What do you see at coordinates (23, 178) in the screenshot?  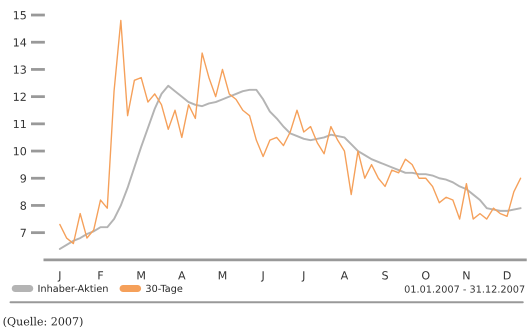 I see `y-tick-label: 9` at bounding box center [23, 178].